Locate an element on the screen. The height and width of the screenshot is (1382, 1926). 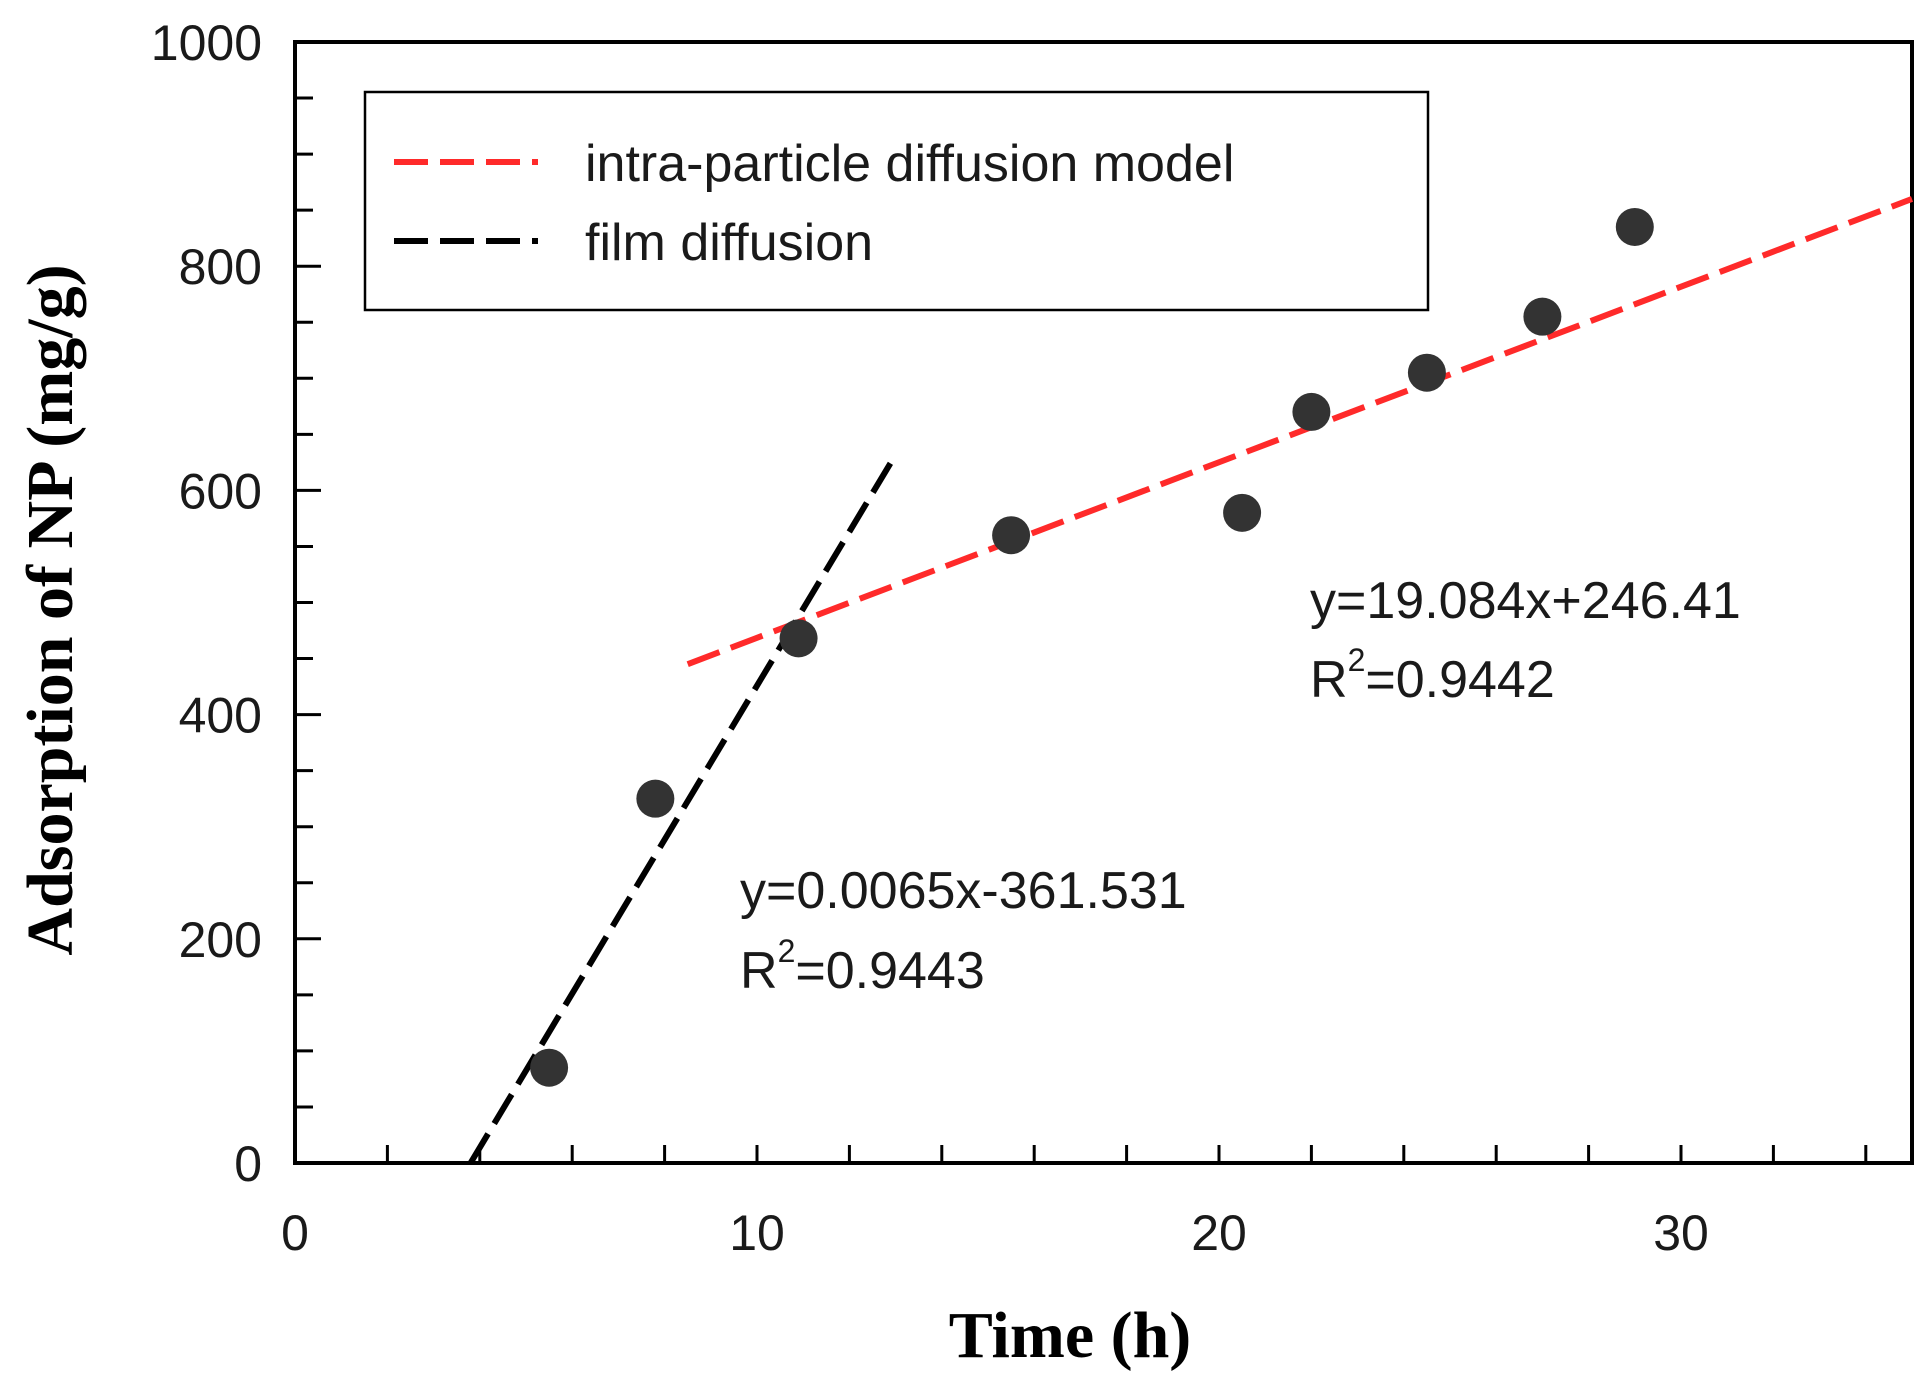
legend-label-film-diffusion: film diffusion is located at coordinates (729, 243).